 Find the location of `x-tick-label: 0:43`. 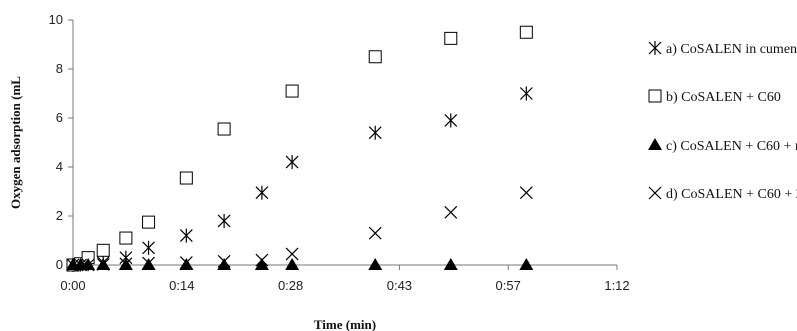

x-tick-label: 0:43 is located at coordinates (399, 285).